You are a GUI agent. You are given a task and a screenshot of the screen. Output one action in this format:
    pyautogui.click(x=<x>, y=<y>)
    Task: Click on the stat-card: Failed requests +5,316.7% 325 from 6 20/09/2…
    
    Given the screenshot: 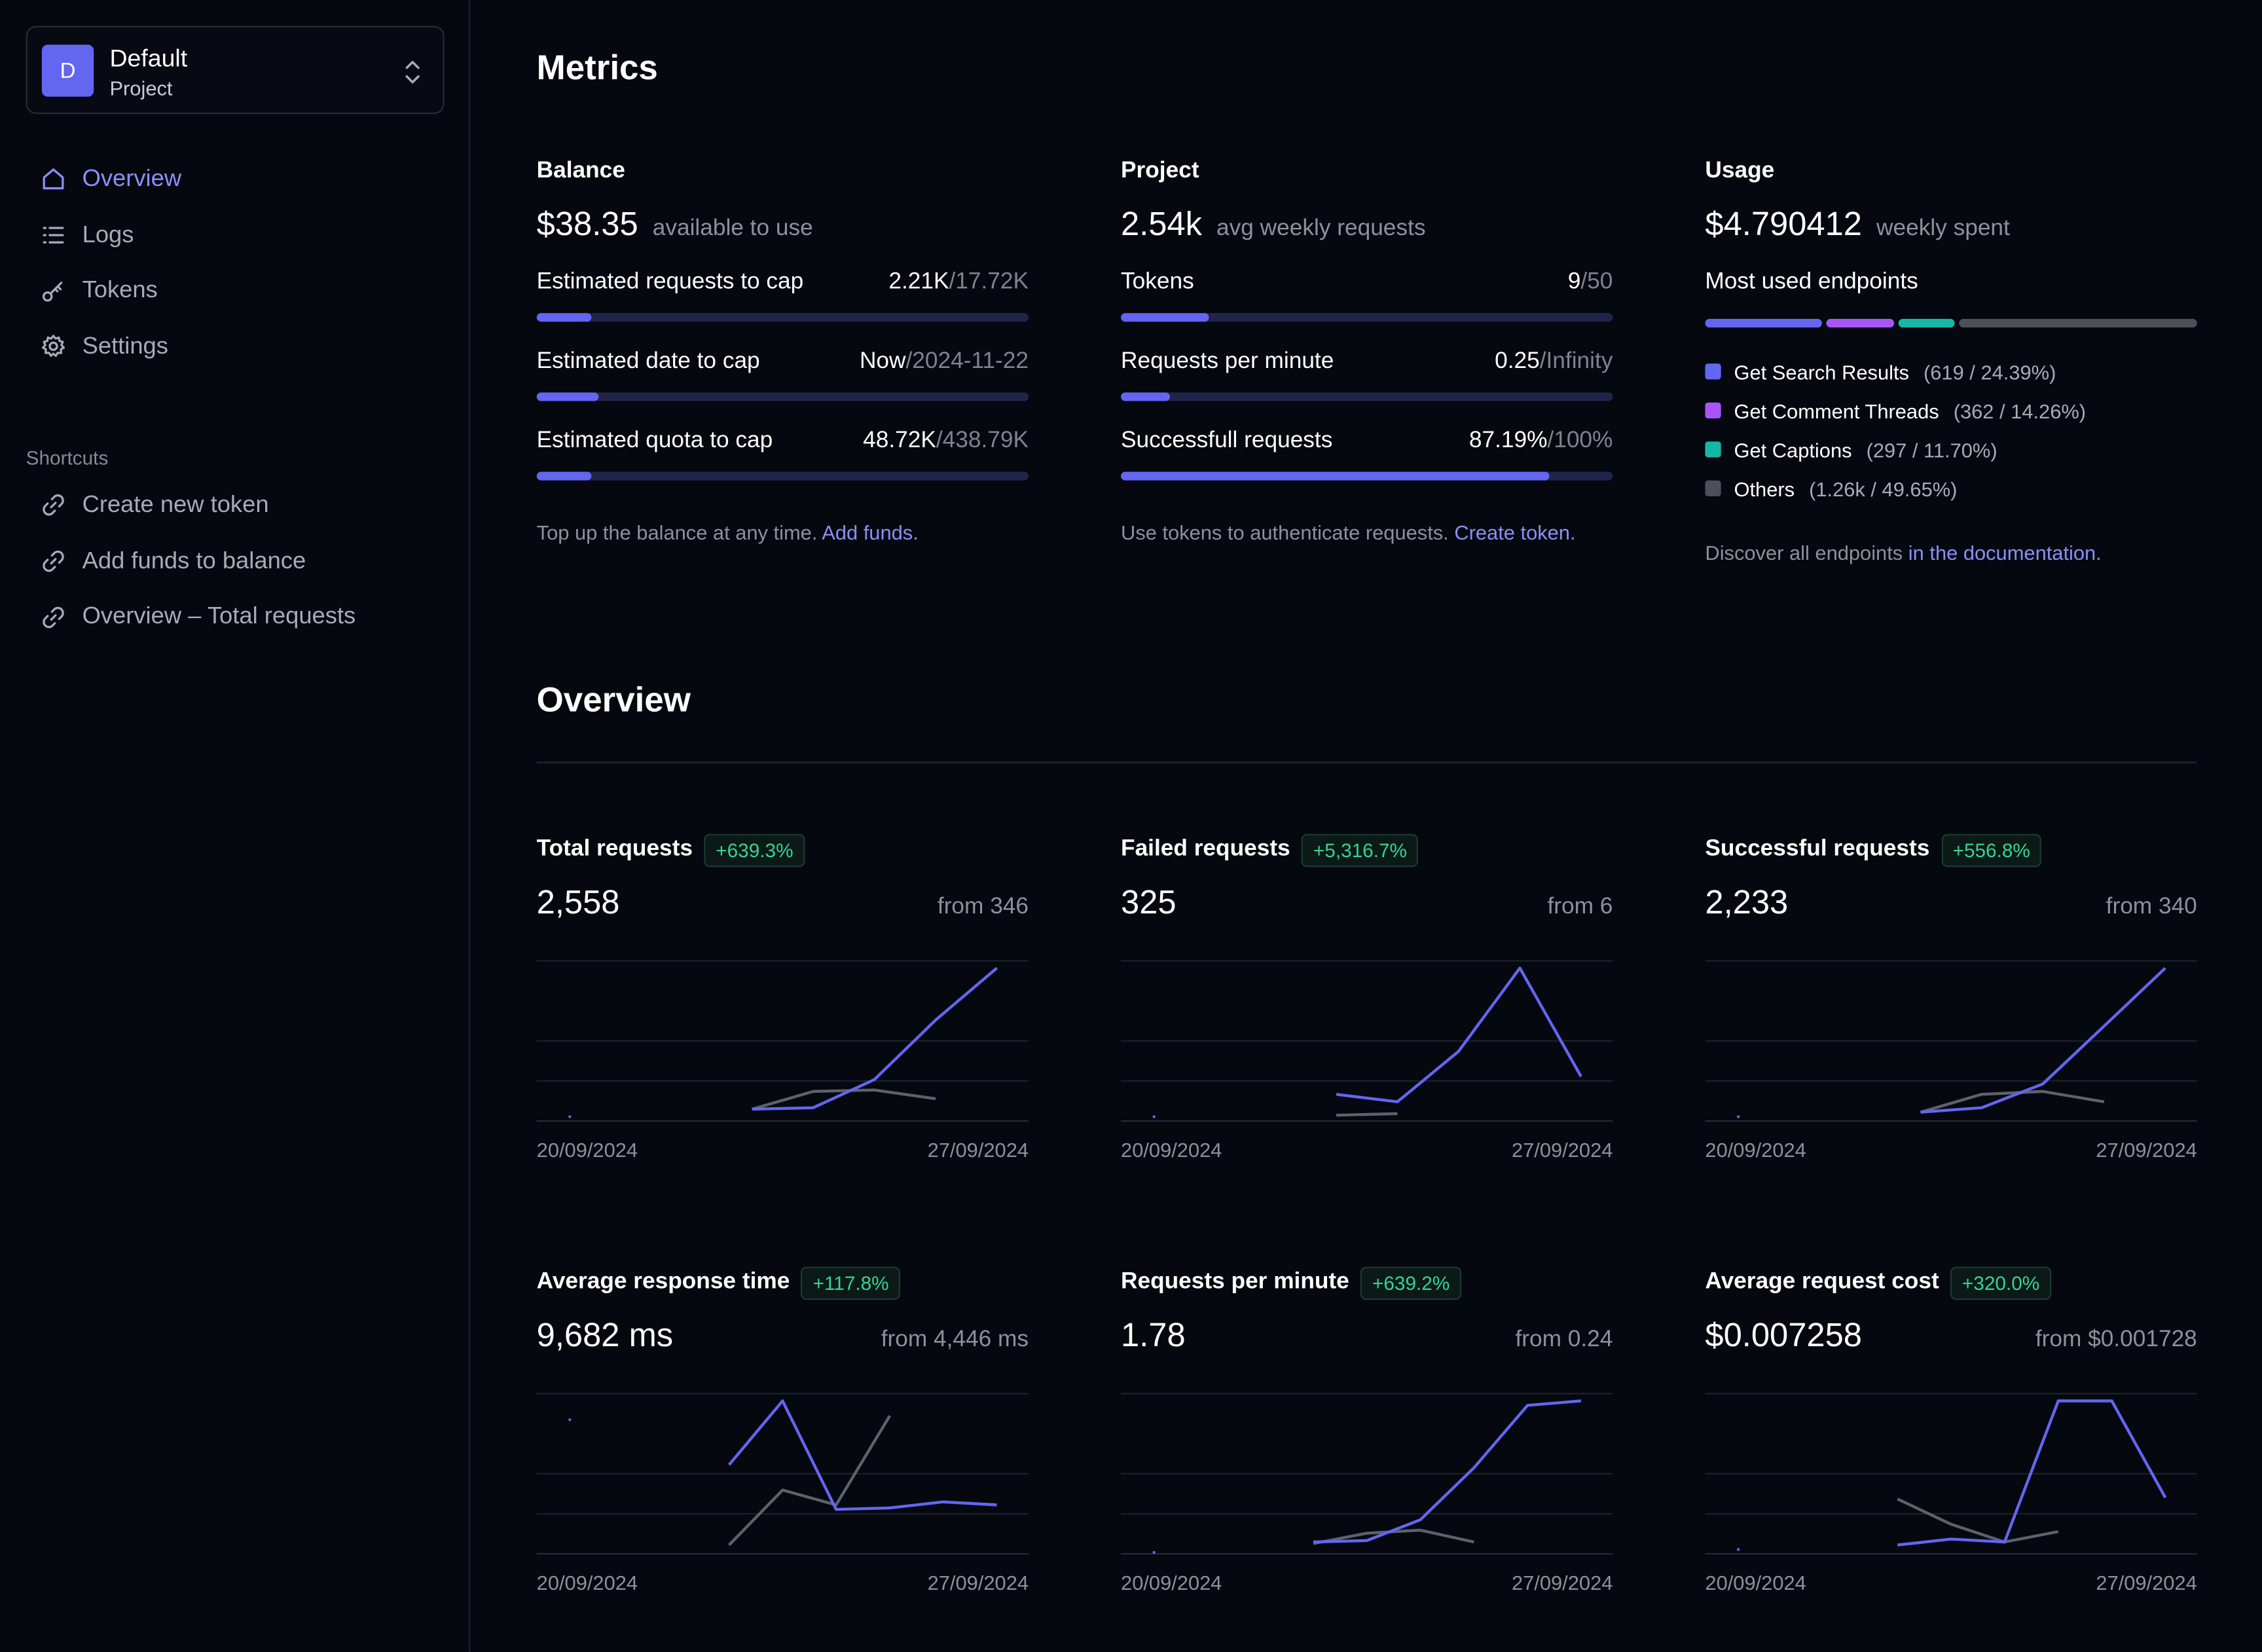 What is the action you would take?
    pyautogui.click(x=1367, y=1004)
    